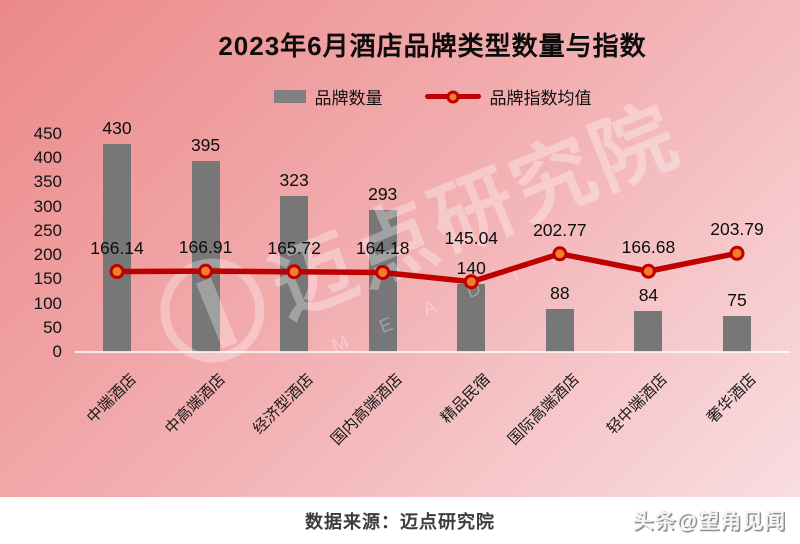  Describe the element at coordinates (205, 247) in the screenshot. I see `line-value-label: 166.91` at that location.